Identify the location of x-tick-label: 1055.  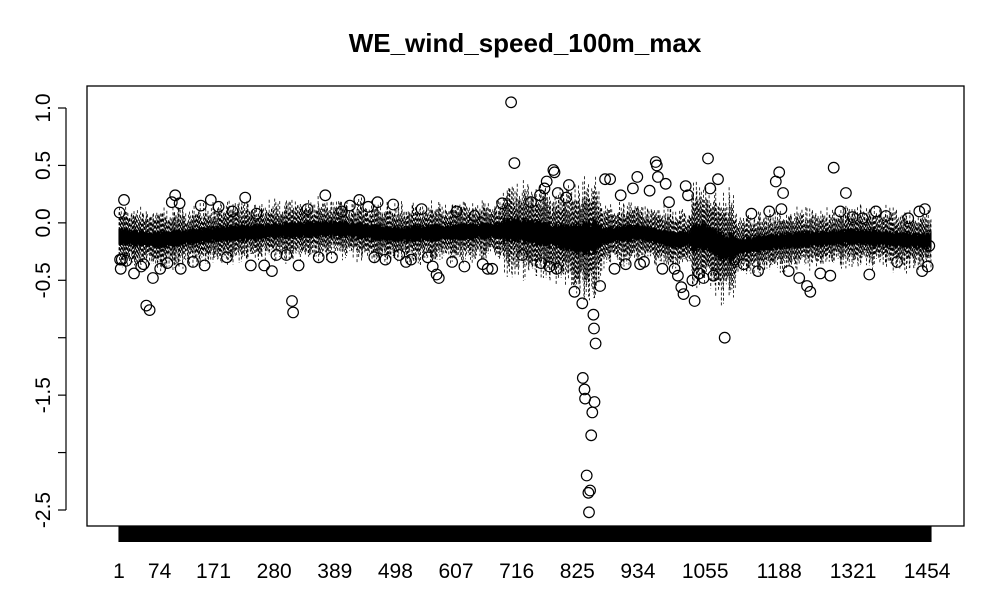
(705, 571).